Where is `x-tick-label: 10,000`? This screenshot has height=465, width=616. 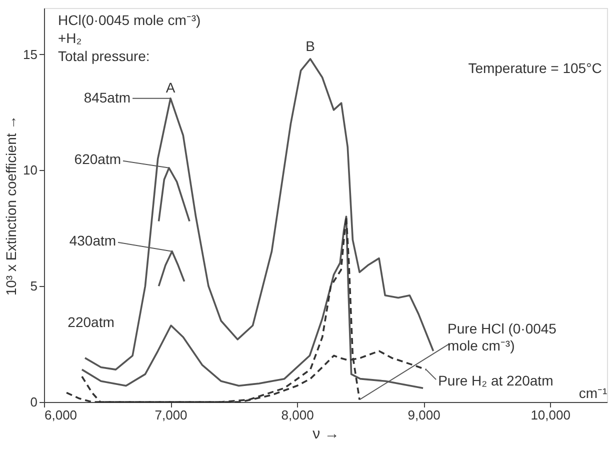
x-tick-label: 10,000 is located at coordinates (550, 415).